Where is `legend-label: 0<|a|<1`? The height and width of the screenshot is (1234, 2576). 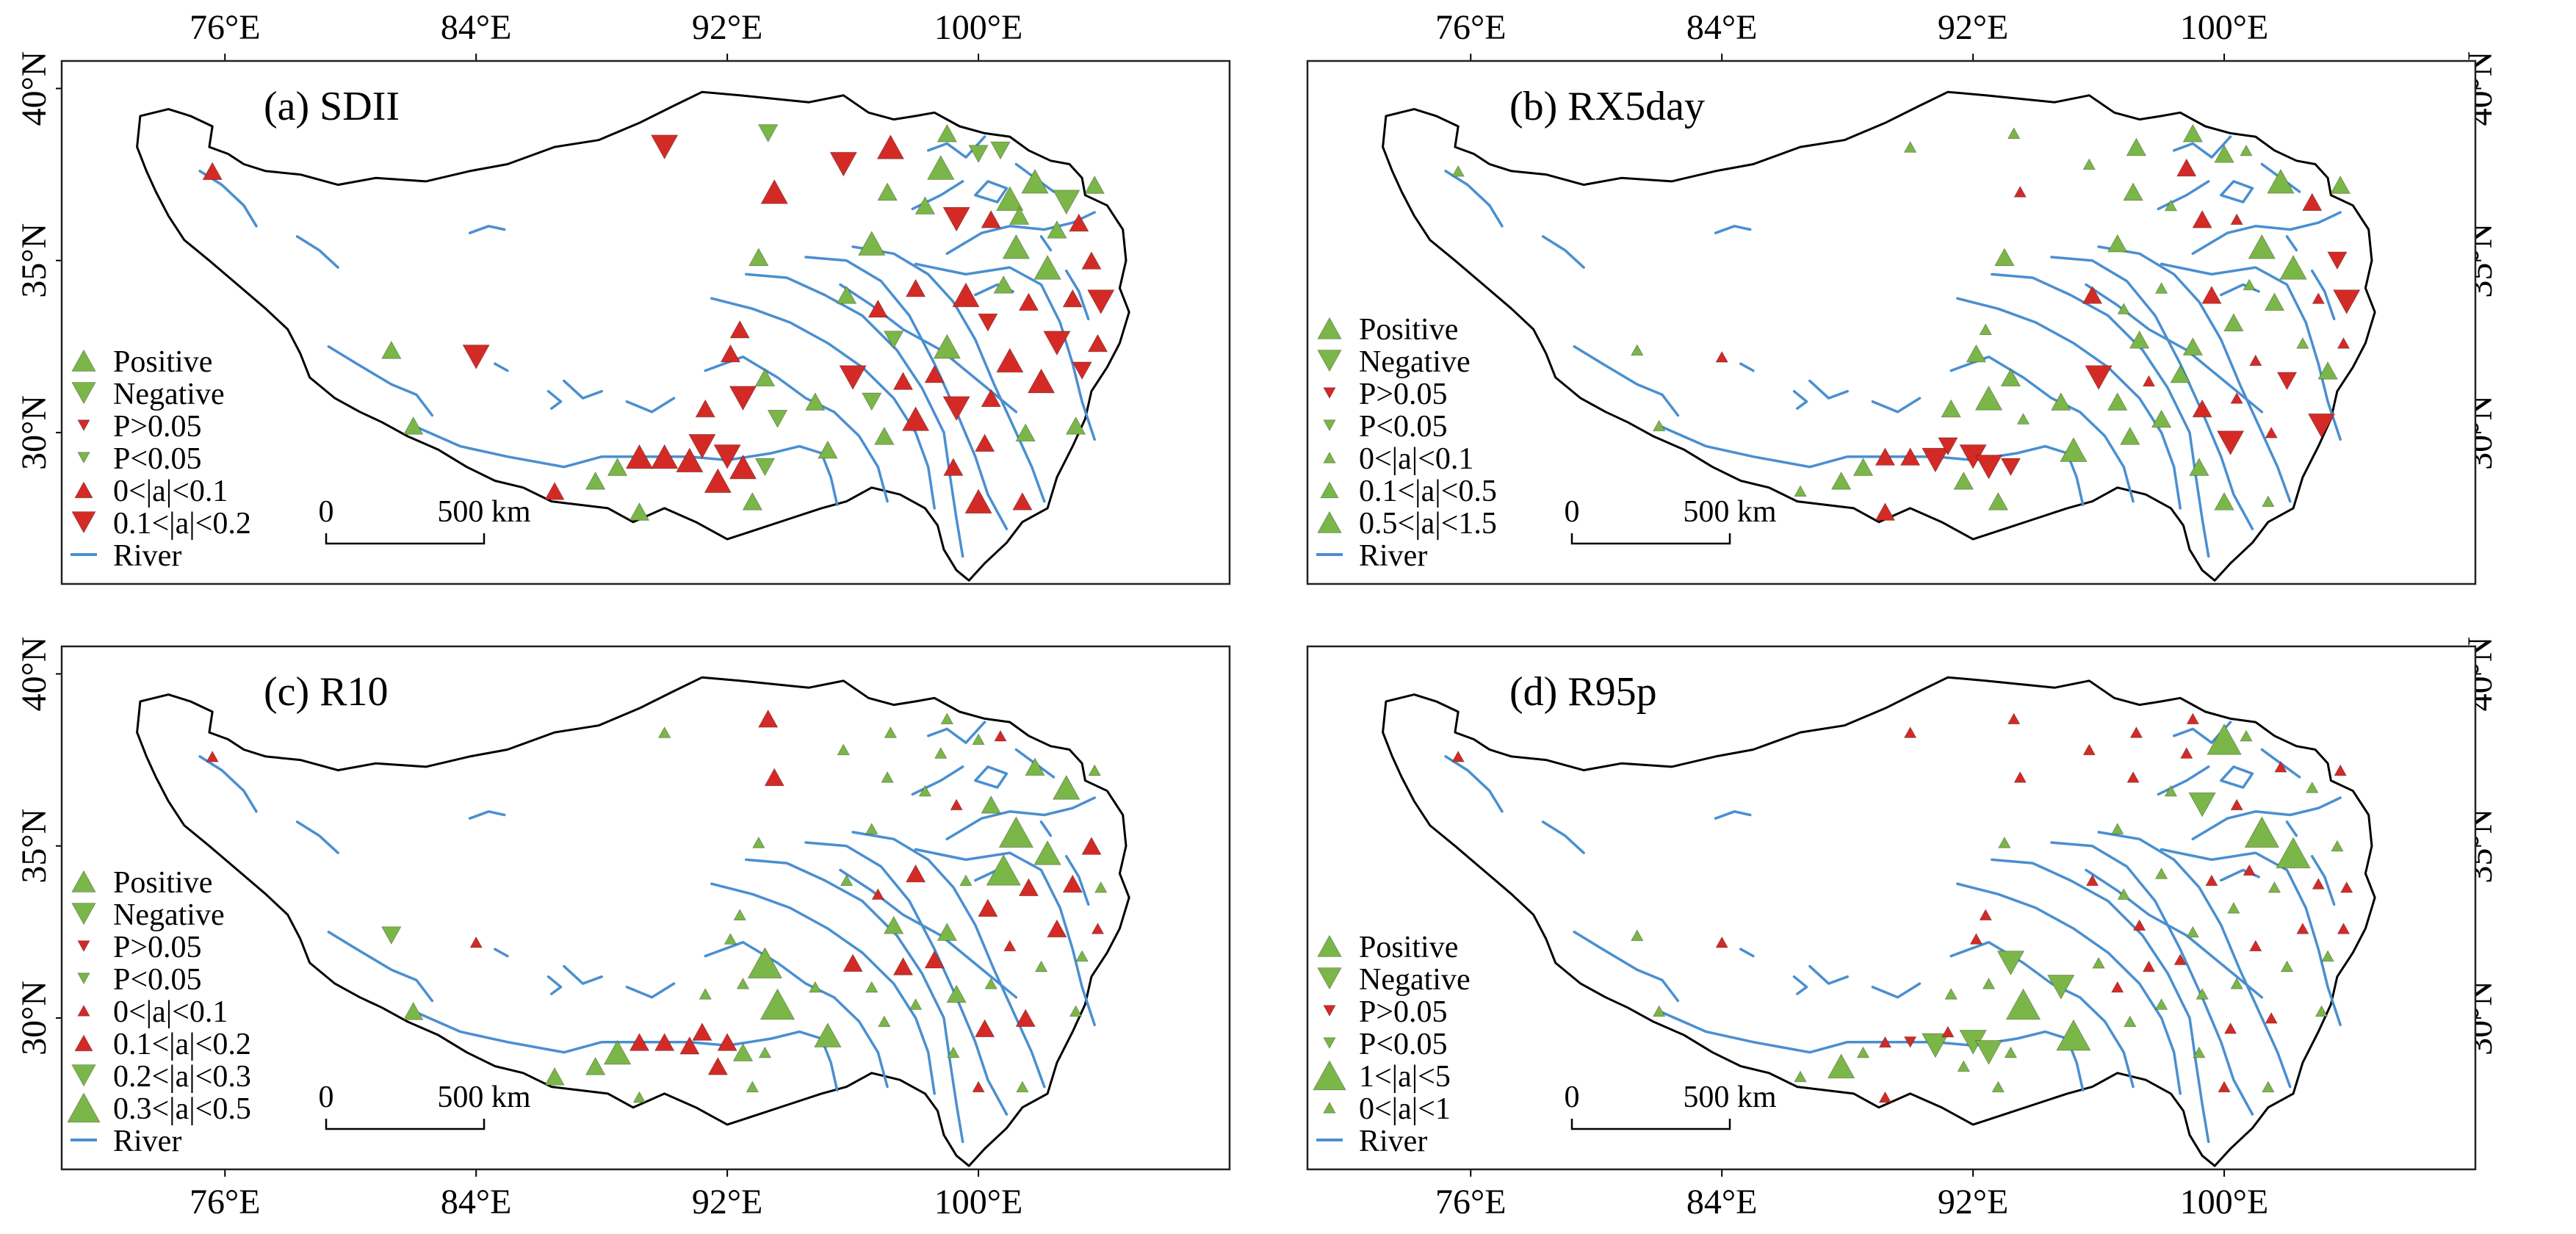
legend-label: 0<|a|<1 is located at coordinates (1405, 1109).